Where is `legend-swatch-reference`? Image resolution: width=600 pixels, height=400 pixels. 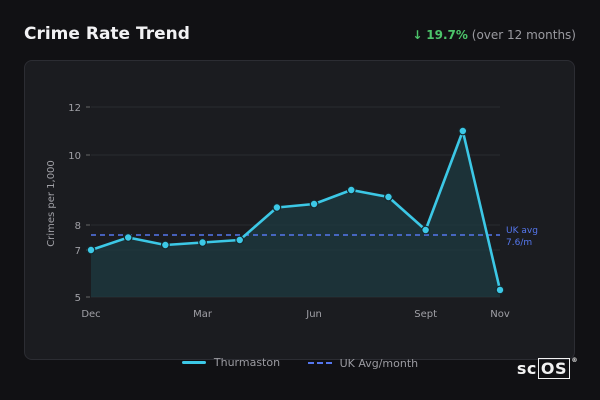 legend-swatch-reference is located at coordinates (319, 363).